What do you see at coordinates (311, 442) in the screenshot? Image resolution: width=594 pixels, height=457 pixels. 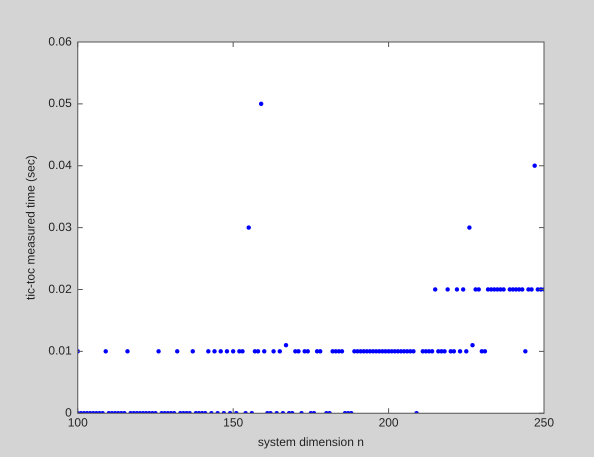 I see `x-axis-title: system dimension n` at bounding box center [311, 442].